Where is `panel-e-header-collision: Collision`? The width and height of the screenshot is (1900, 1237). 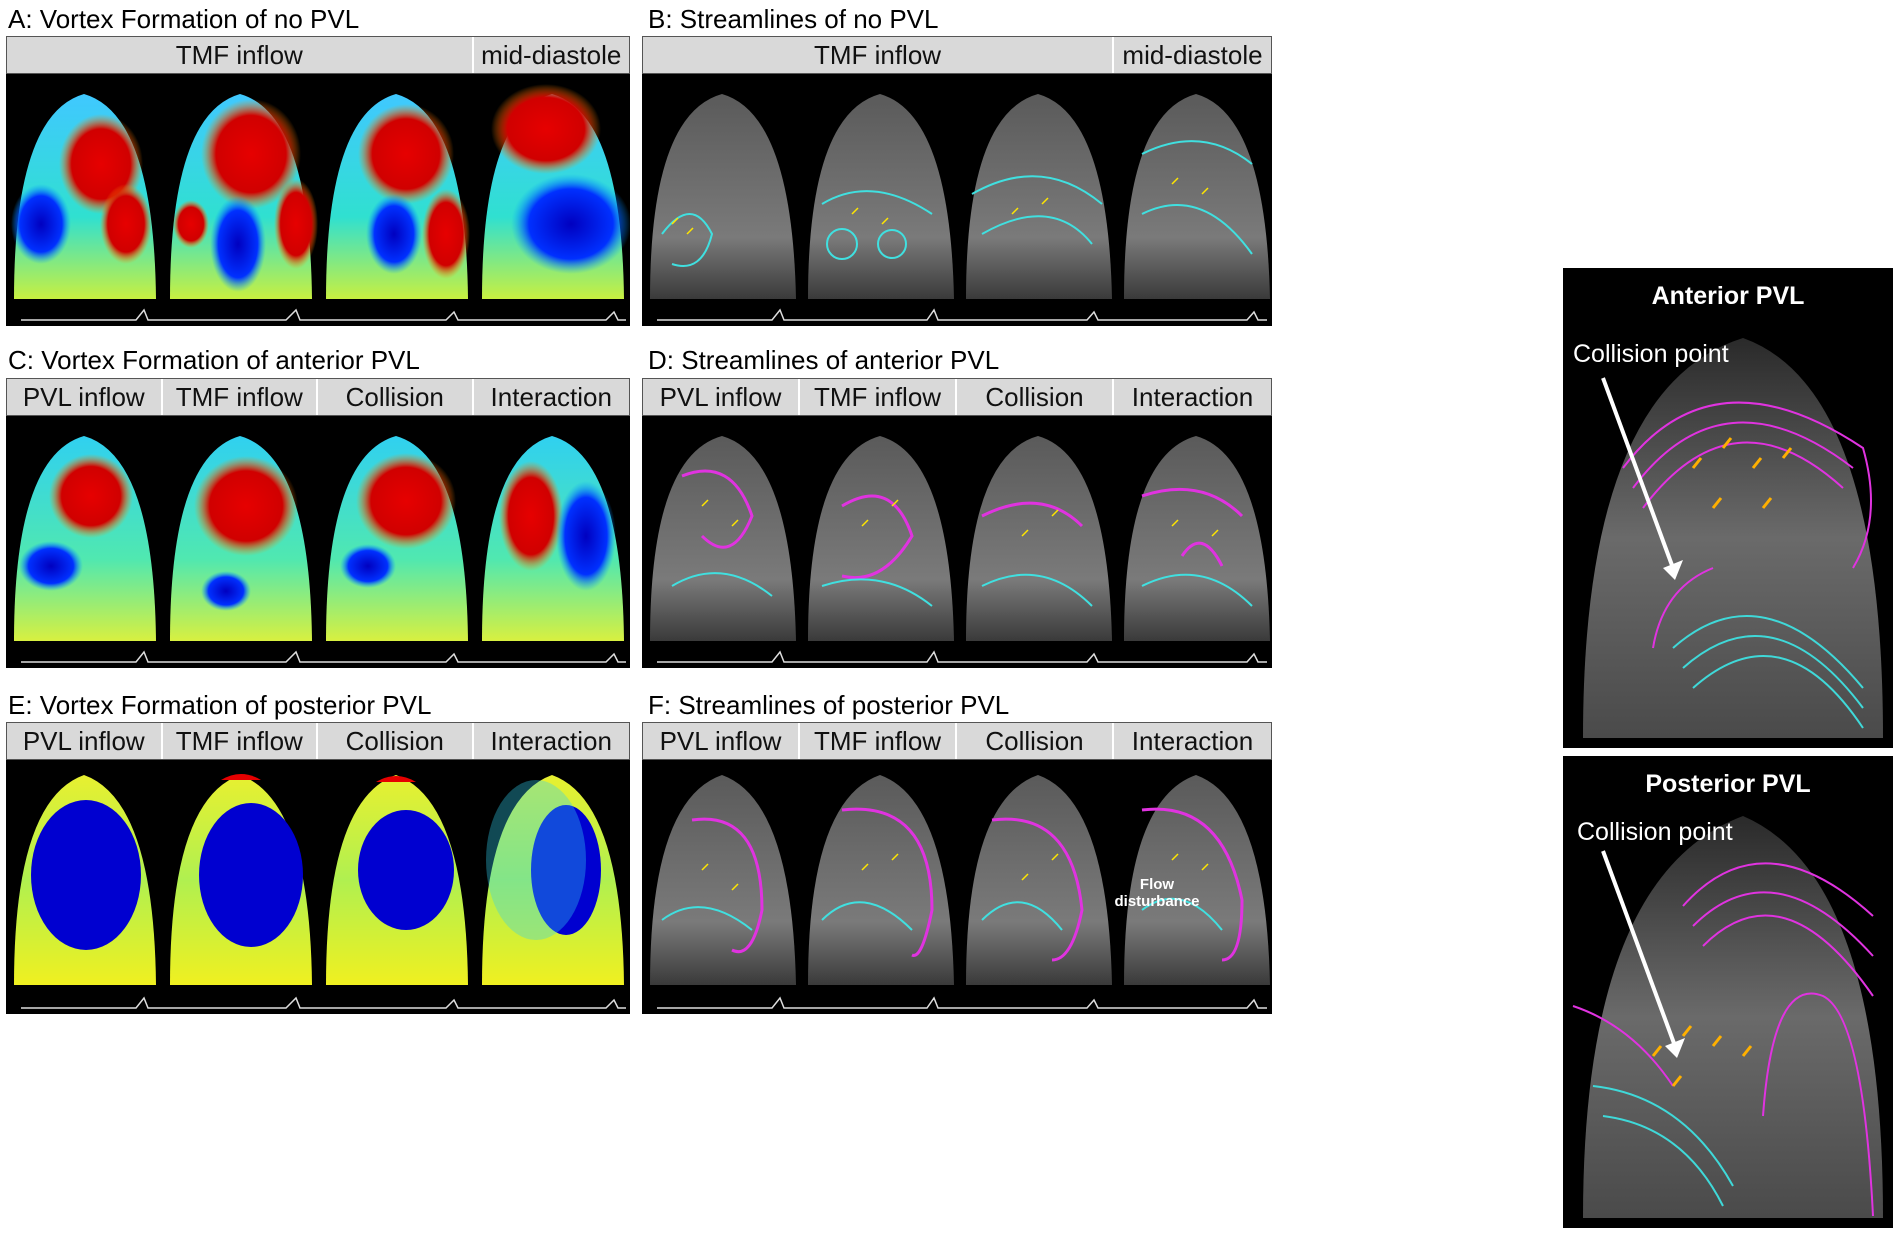 panel-e-header-collision: Collision is located at coordinates (396, 741).